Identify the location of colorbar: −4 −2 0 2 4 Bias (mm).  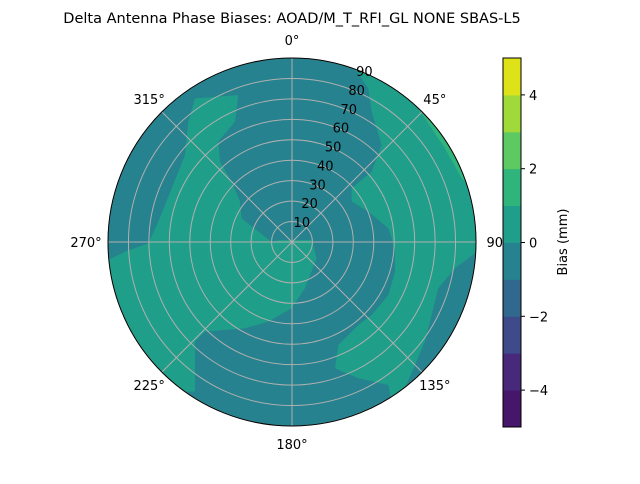
(536, 242).